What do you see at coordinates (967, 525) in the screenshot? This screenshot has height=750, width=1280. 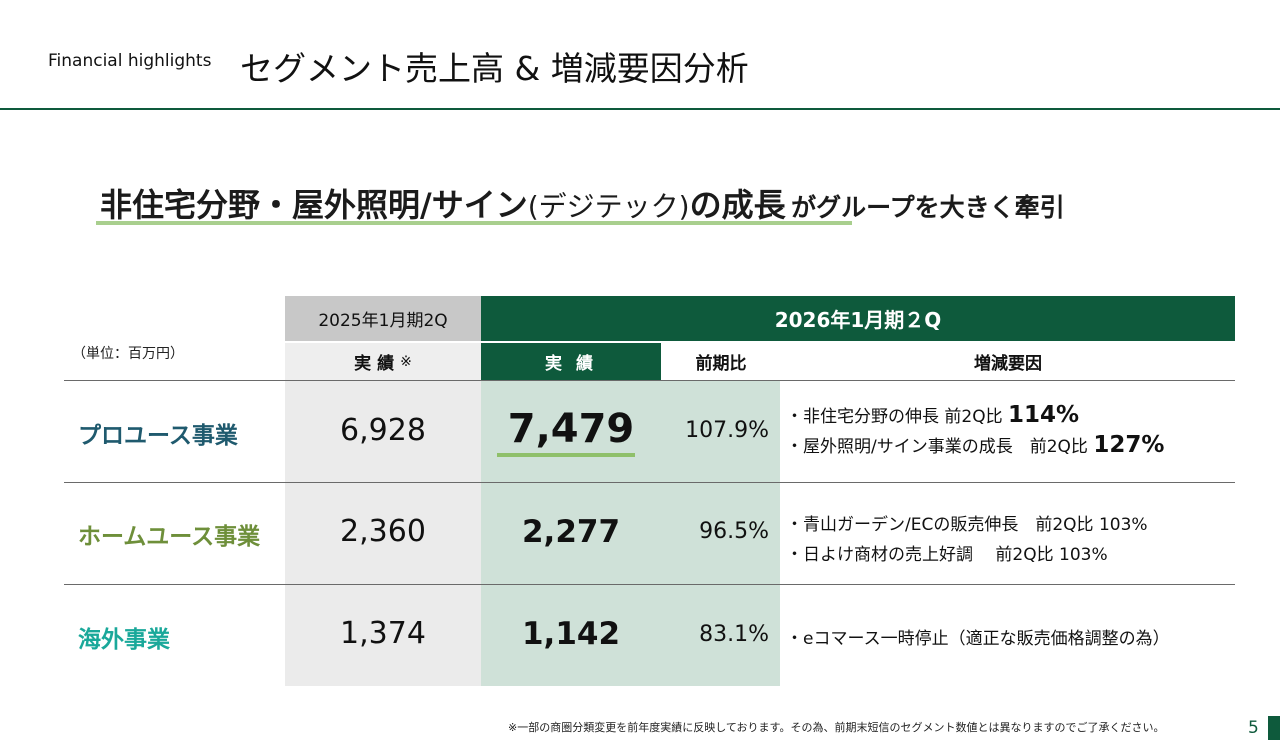 I see `factor-item: ・青山ガーデン/ECの販売伸長 前2Q比 103%` at bounding box center [967, 525].